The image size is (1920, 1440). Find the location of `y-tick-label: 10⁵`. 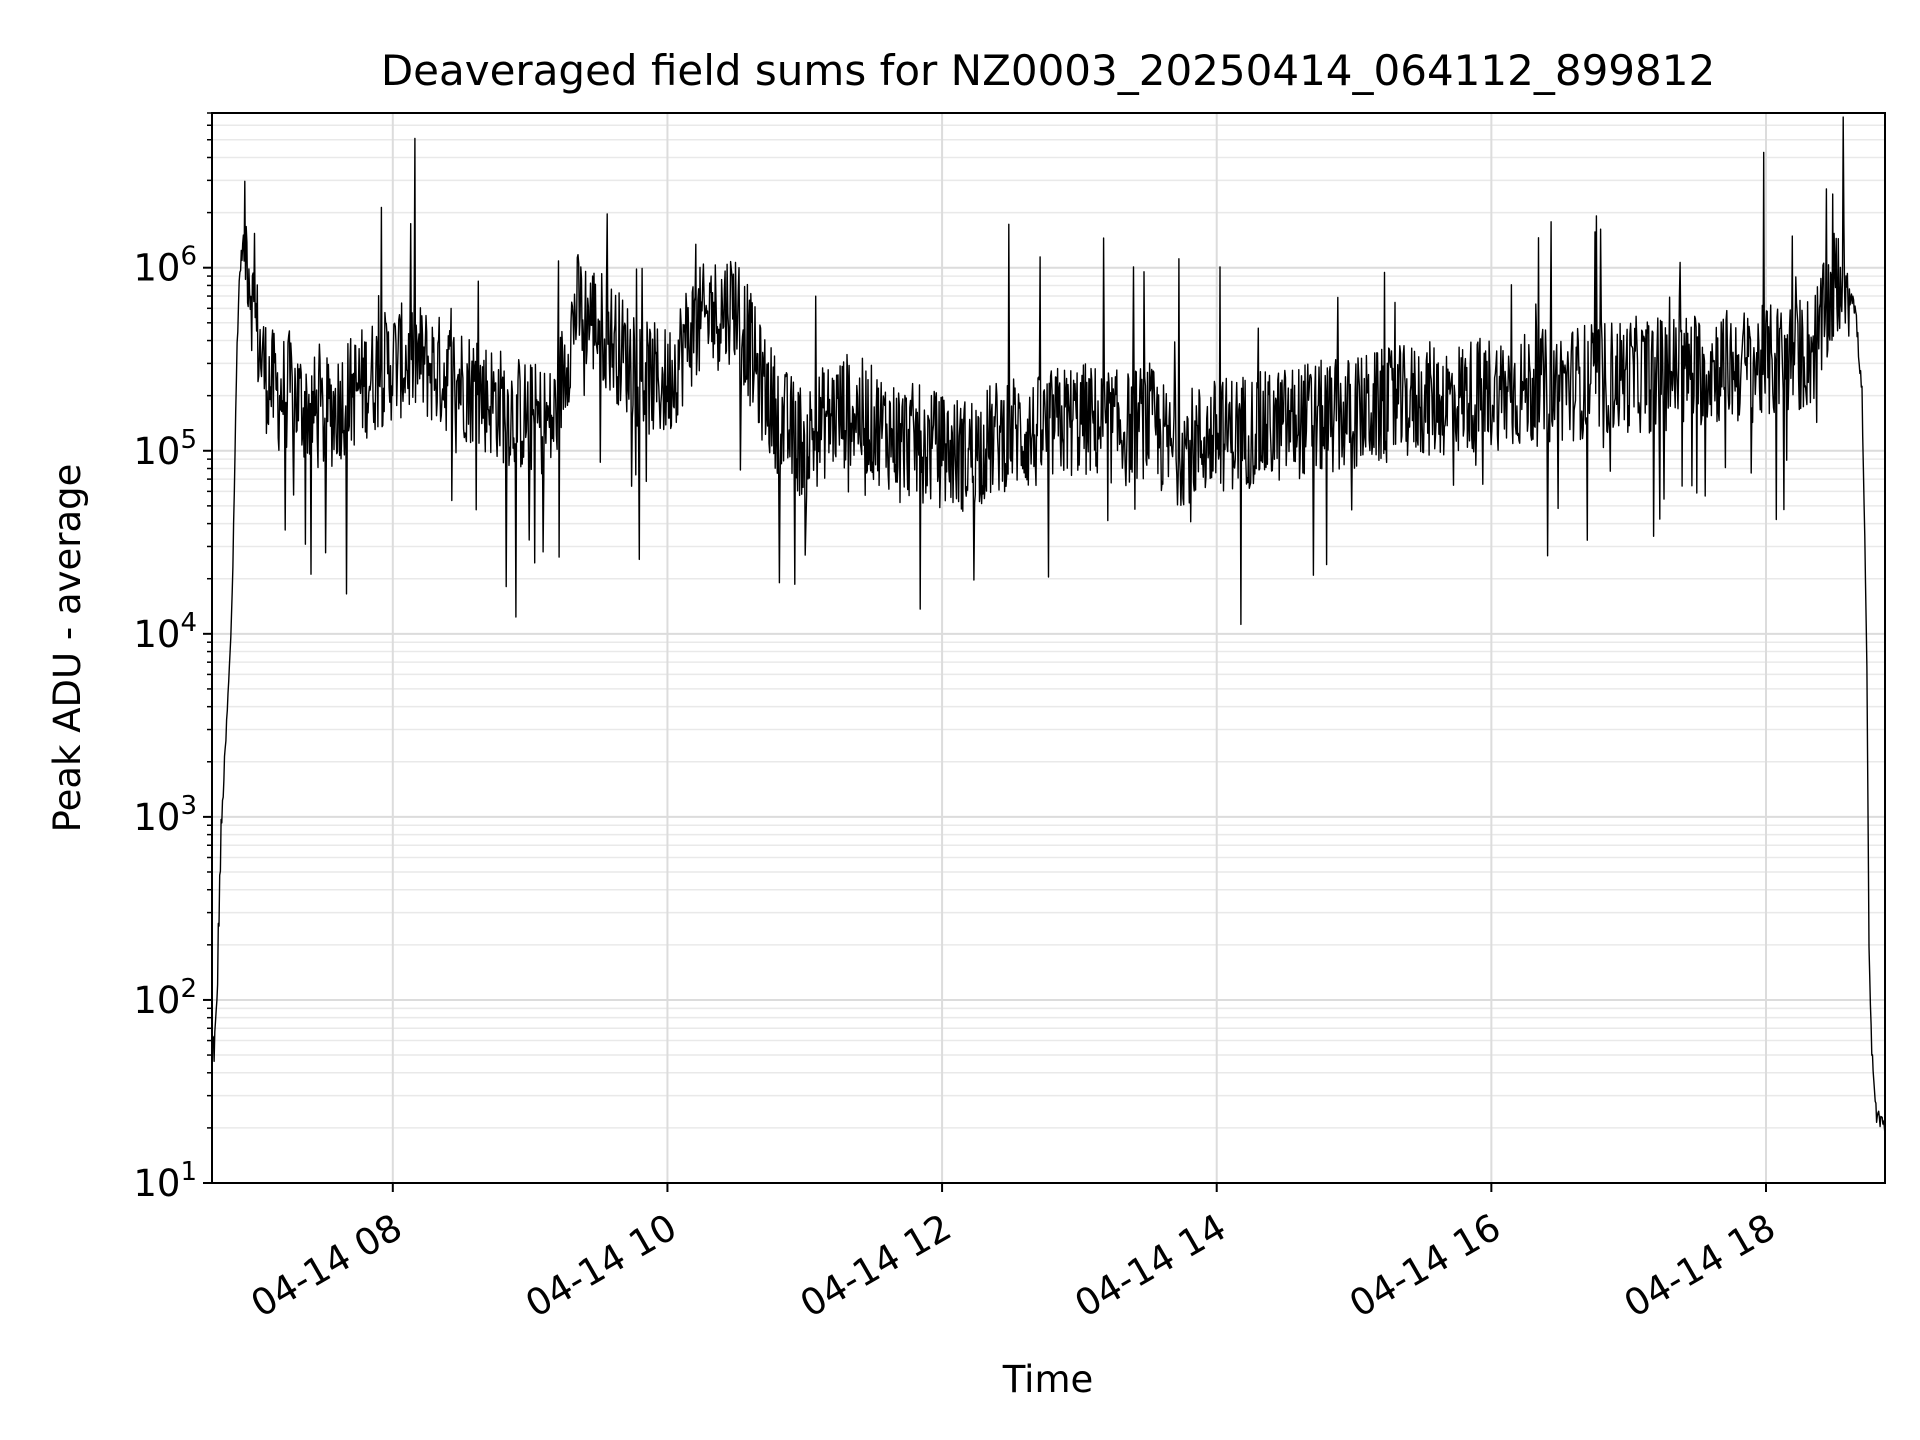

y-tick-label: 10⁵ is located at coordinates (165, 449).